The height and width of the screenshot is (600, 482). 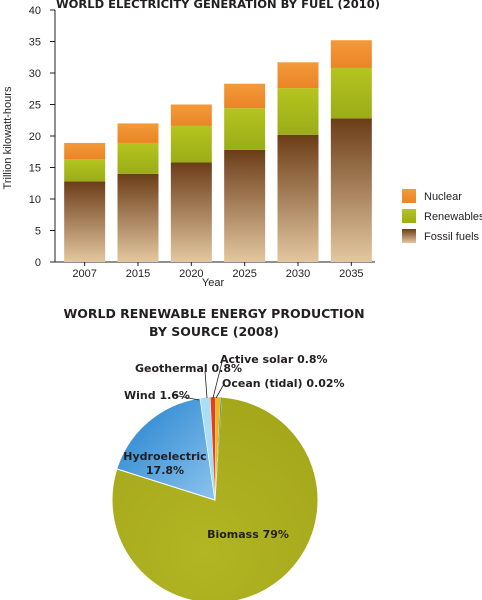 I want to click on y-tick-label: 25, so click(x=35, y=106).